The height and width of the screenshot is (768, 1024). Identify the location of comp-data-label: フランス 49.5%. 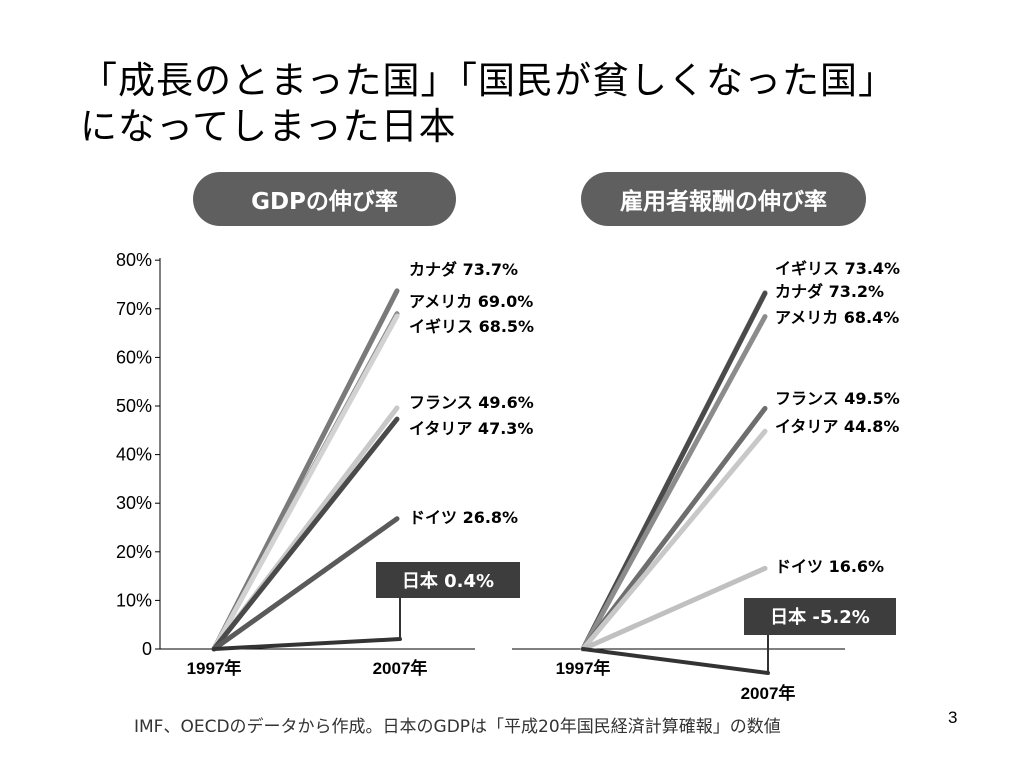
(837, 398).